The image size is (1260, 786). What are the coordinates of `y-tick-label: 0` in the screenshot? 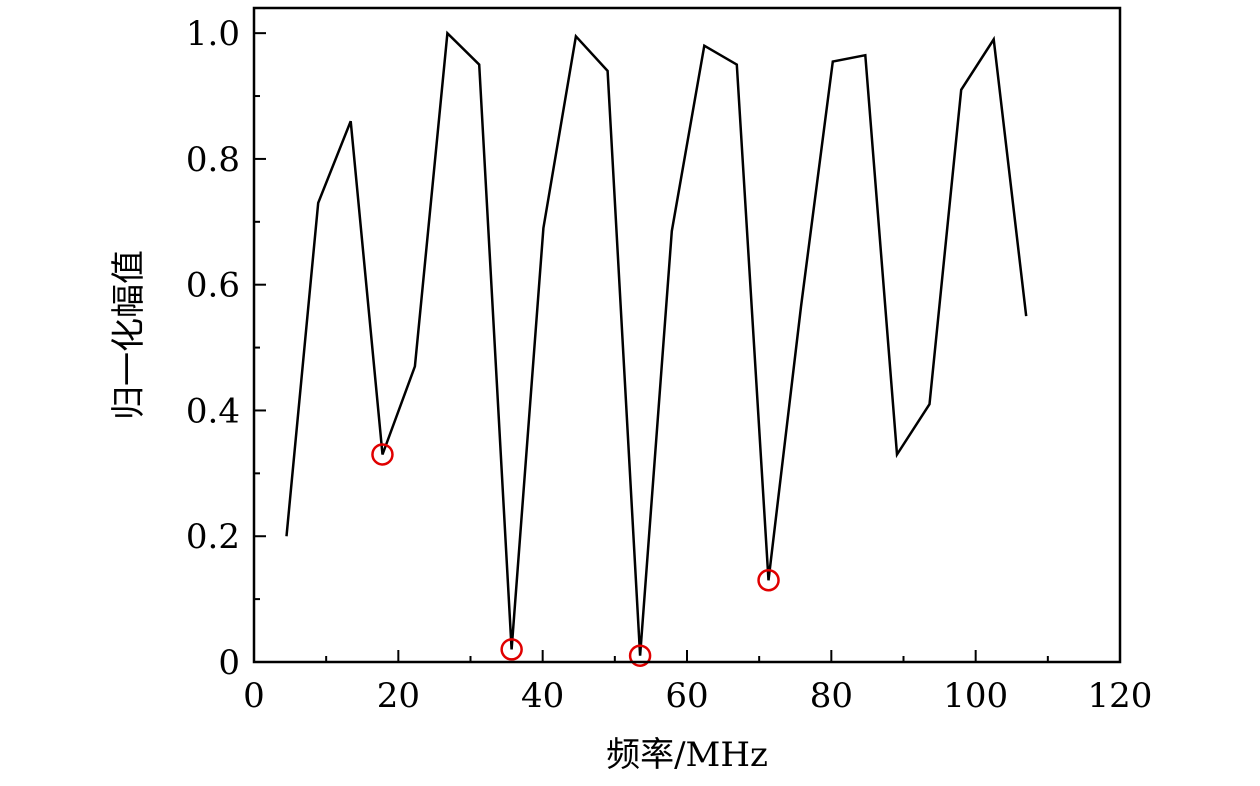 It's located at (229, 663).